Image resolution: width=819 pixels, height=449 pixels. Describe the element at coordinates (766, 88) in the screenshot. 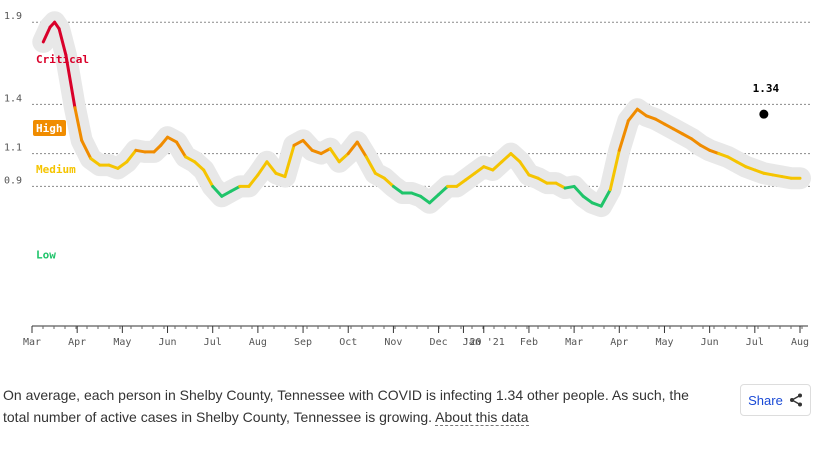

I see `current-value-label: 1.34` at that location.